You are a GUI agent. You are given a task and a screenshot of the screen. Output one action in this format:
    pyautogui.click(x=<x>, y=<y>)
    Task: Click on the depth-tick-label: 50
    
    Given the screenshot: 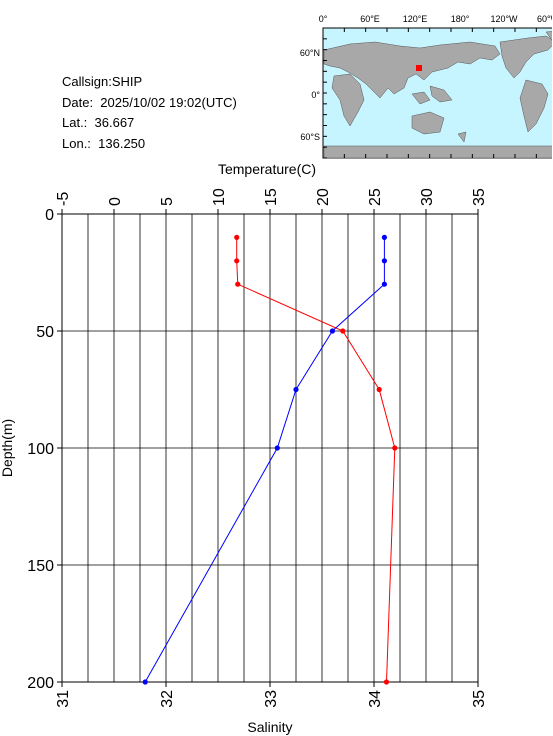 What is the action you would take?
    pyautogui.click(x=45, y=332)
    